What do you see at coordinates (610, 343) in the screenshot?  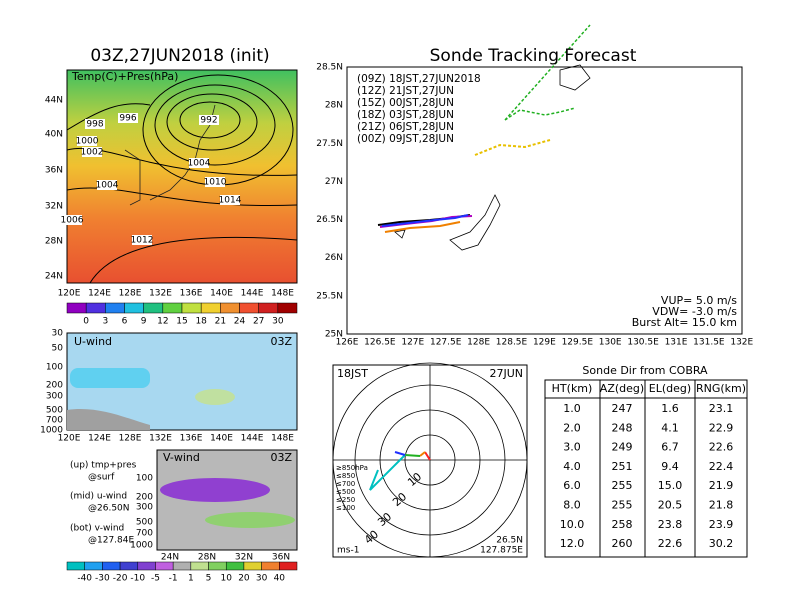 I see `lon-label: 130E` at bounding box center [610, 343].